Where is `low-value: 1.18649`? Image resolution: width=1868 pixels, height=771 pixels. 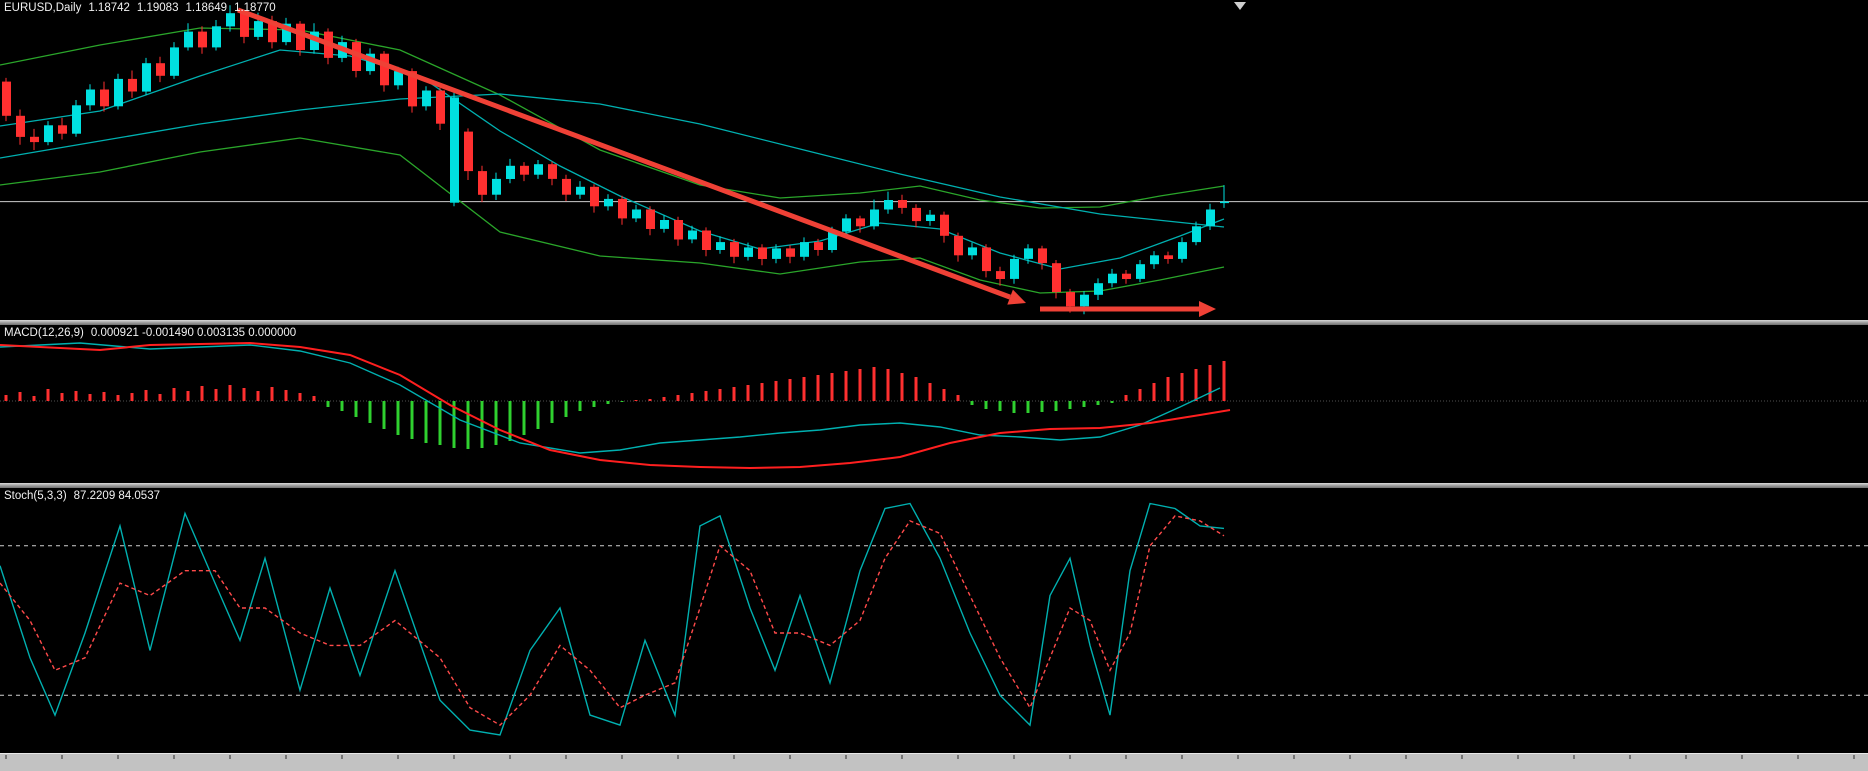 low-value: 1.18649 is located at coordinates (206, 8).